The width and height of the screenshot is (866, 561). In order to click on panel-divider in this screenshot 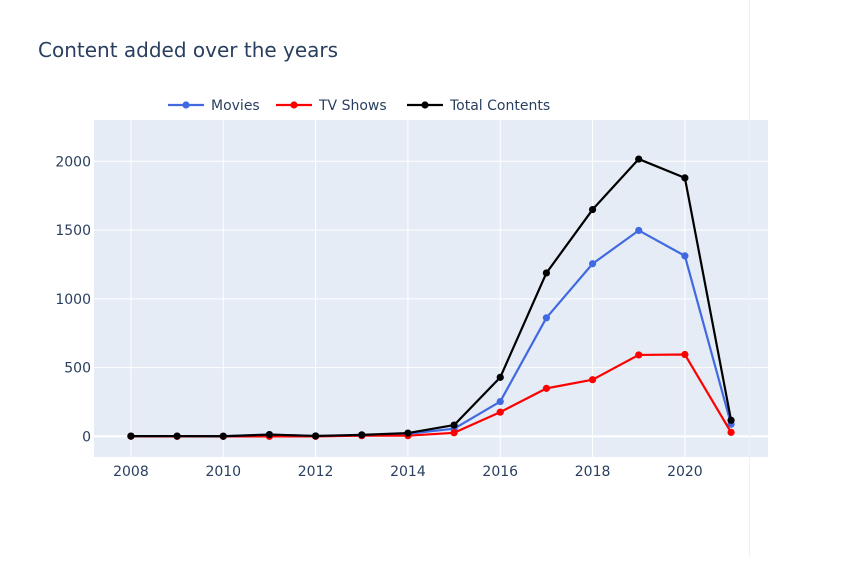, I will do `click(749, 278)`.